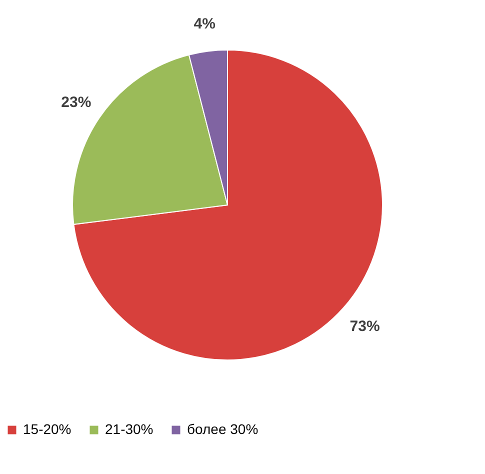 This screenshot has width=485, height=474. What do you see at coordinates (222, 429) in the screenshot?
I see `legend-label: более 30%` at bounding box center [222, 429].